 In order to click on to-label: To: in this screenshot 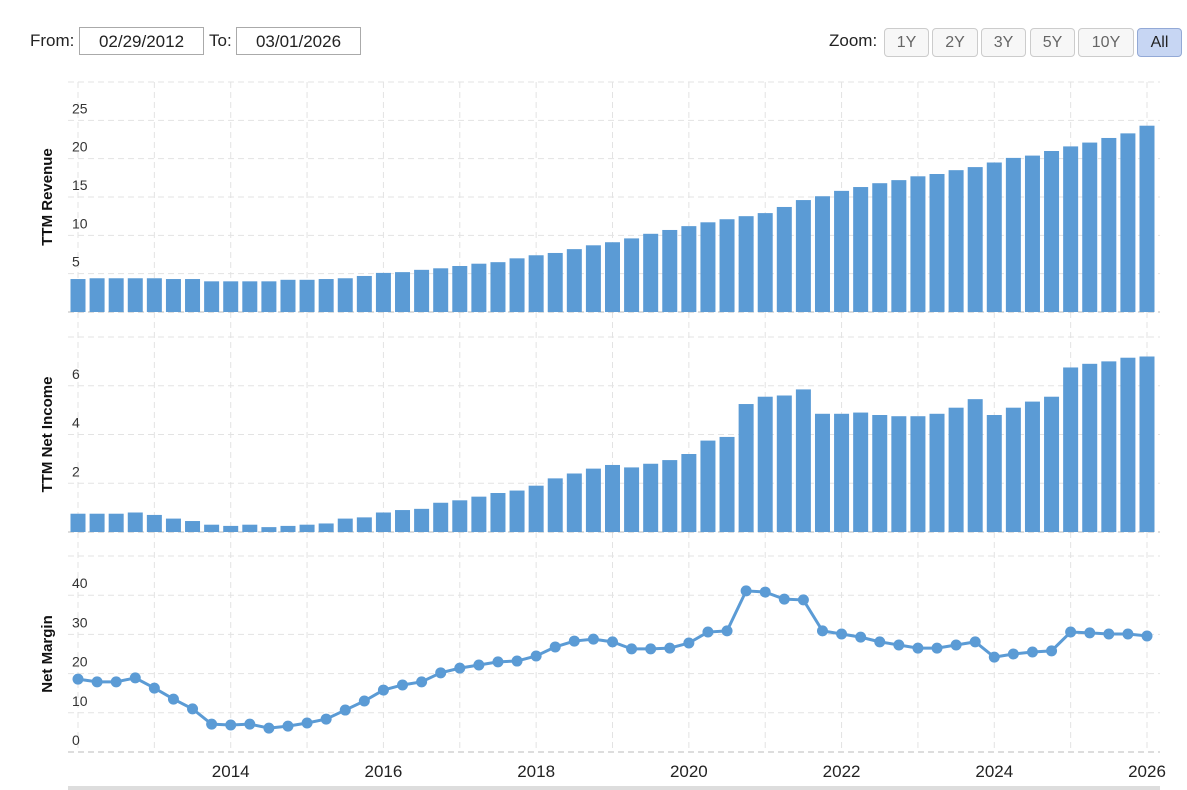, I will do `click(220, 40)`.